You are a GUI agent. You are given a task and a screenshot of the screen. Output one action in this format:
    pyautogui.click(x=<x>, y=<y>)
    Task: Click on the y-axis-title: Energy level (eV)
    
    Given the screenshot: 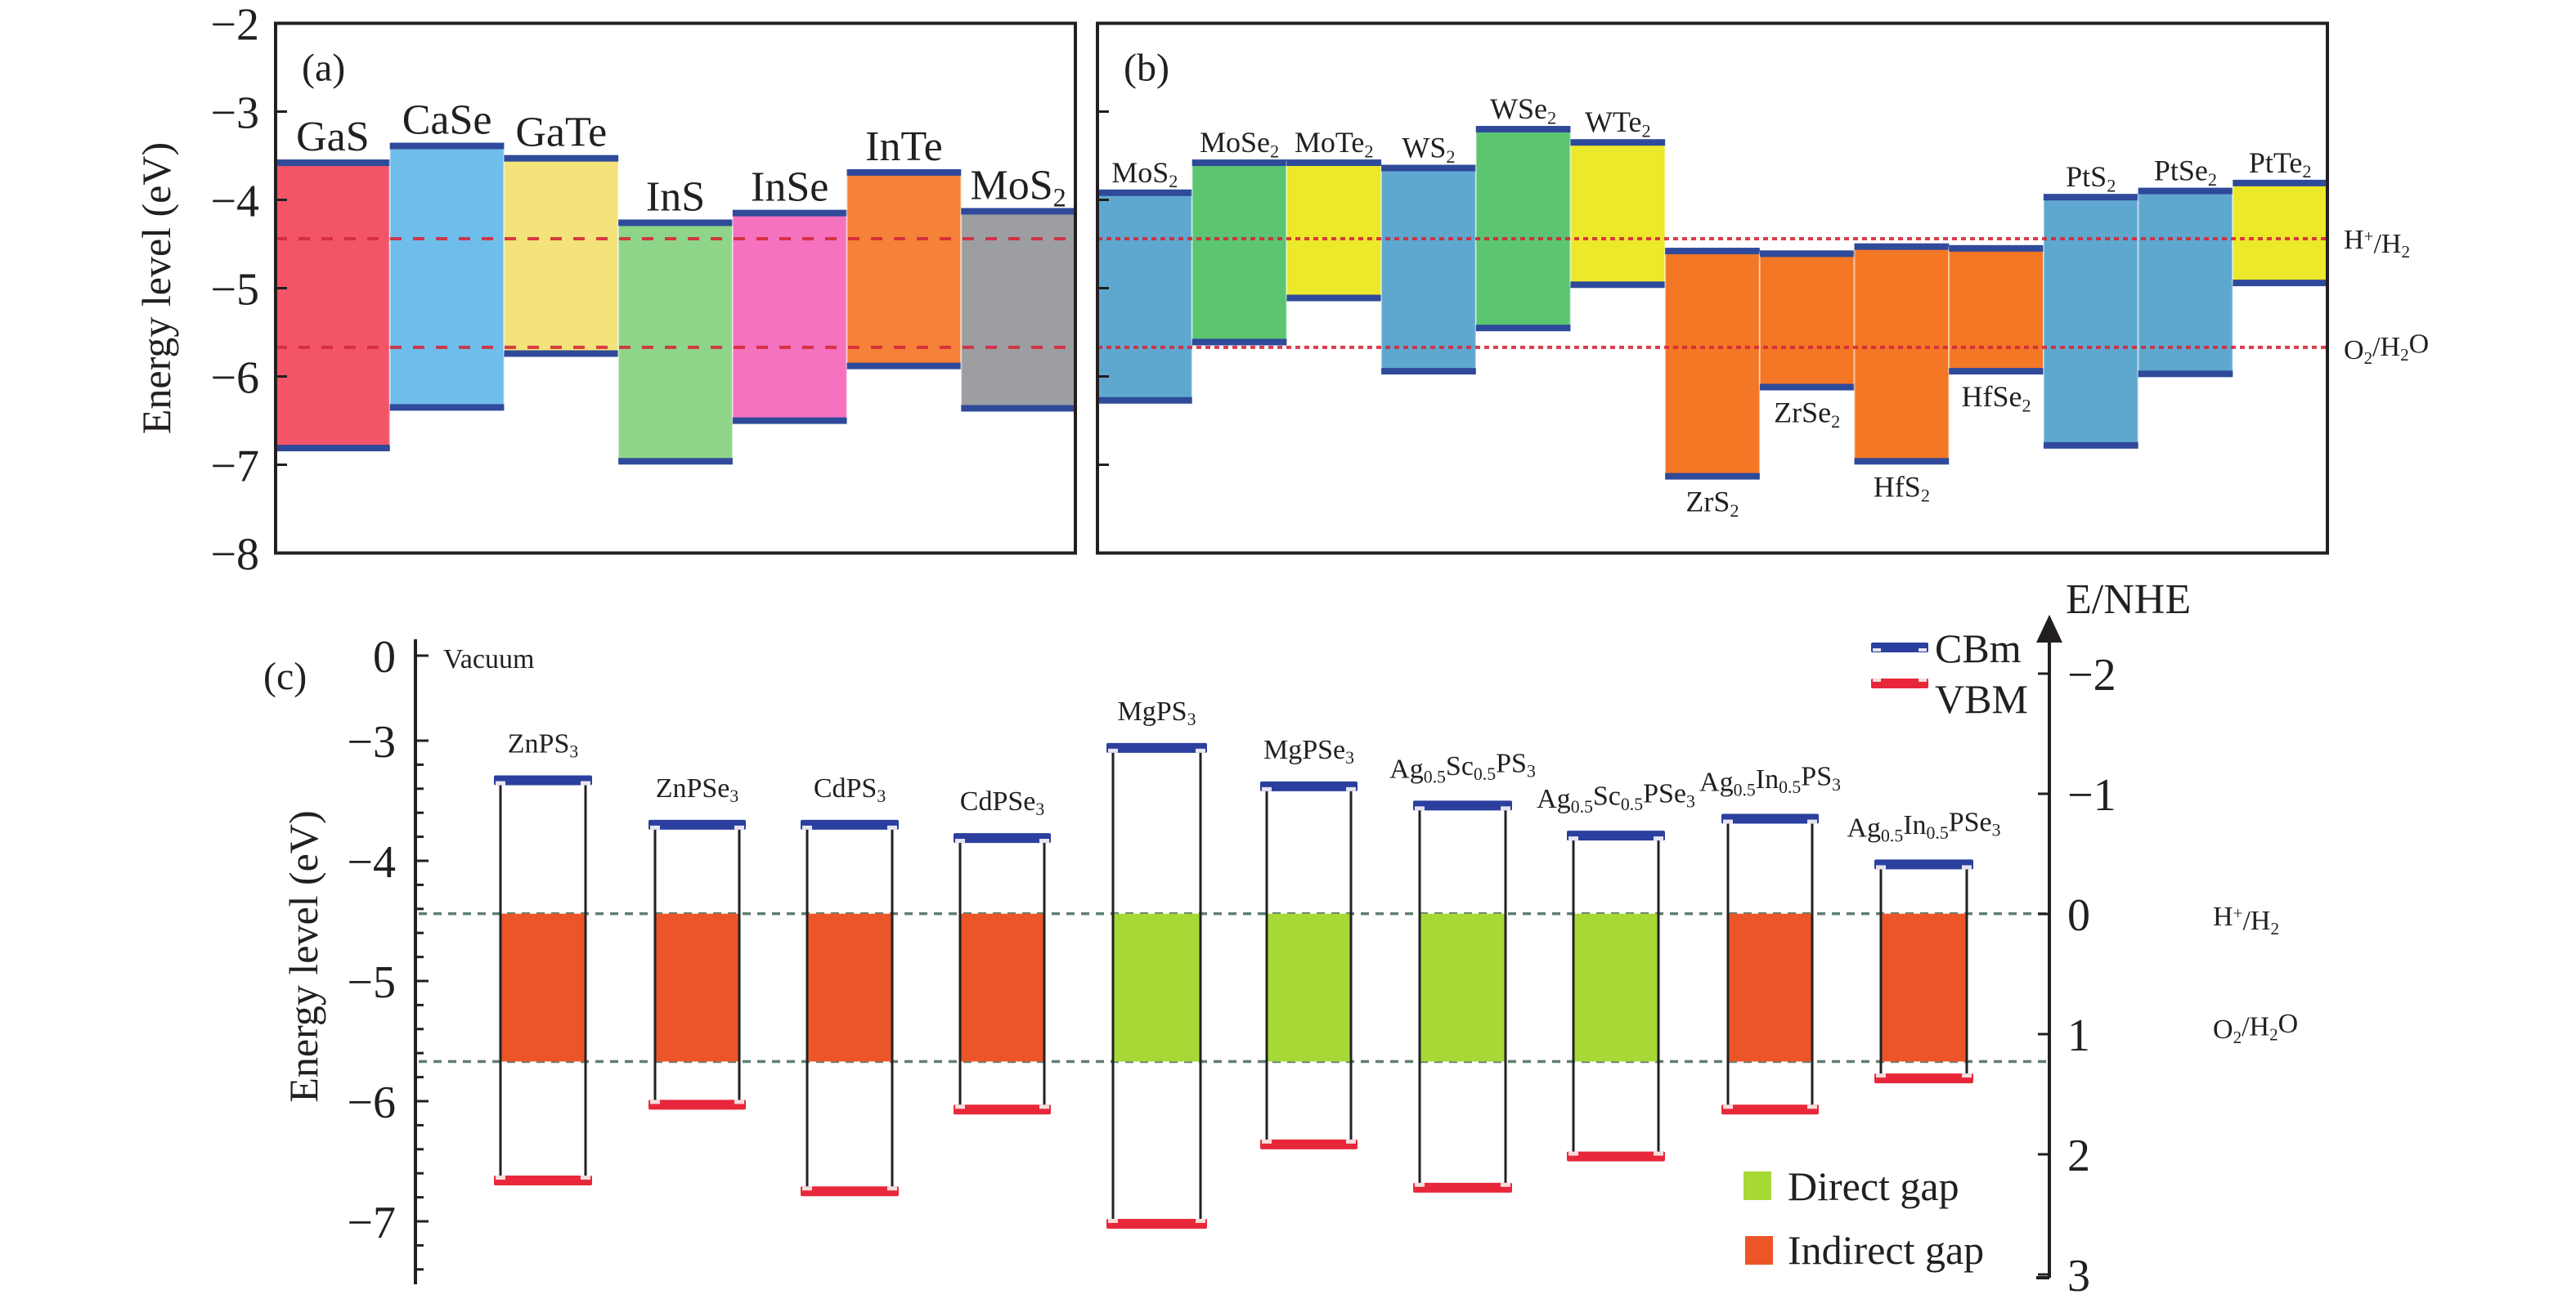 What is the action you would take?
    pyautogui.click(x=156, y=288)
    